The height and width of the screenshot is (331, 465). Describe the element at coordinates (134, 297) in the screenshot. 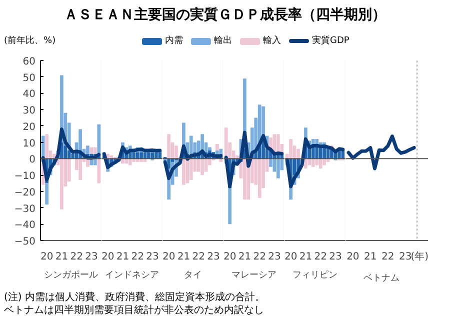

I see `text: (注) 内需は個人消費、政府消費、総固定資本形成の合計。` at that location.